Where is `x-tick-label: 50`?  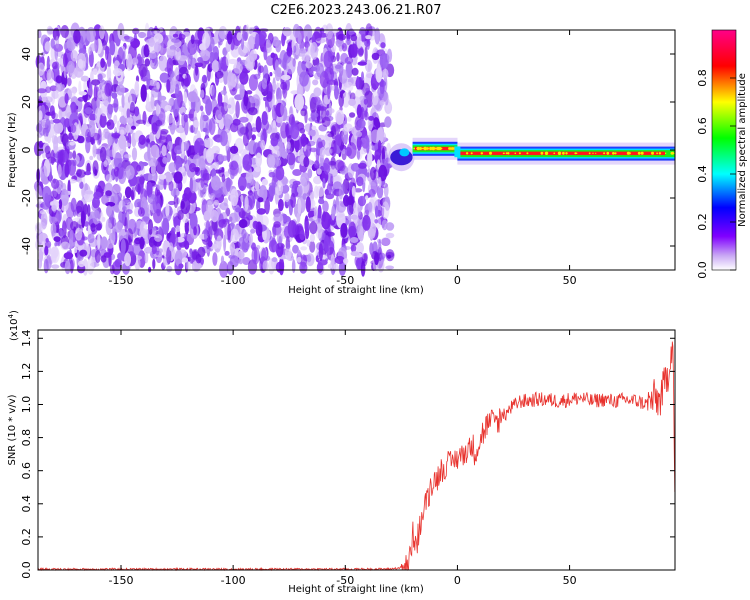
x-tick-label: 50 is located at coordinates (570, 580).